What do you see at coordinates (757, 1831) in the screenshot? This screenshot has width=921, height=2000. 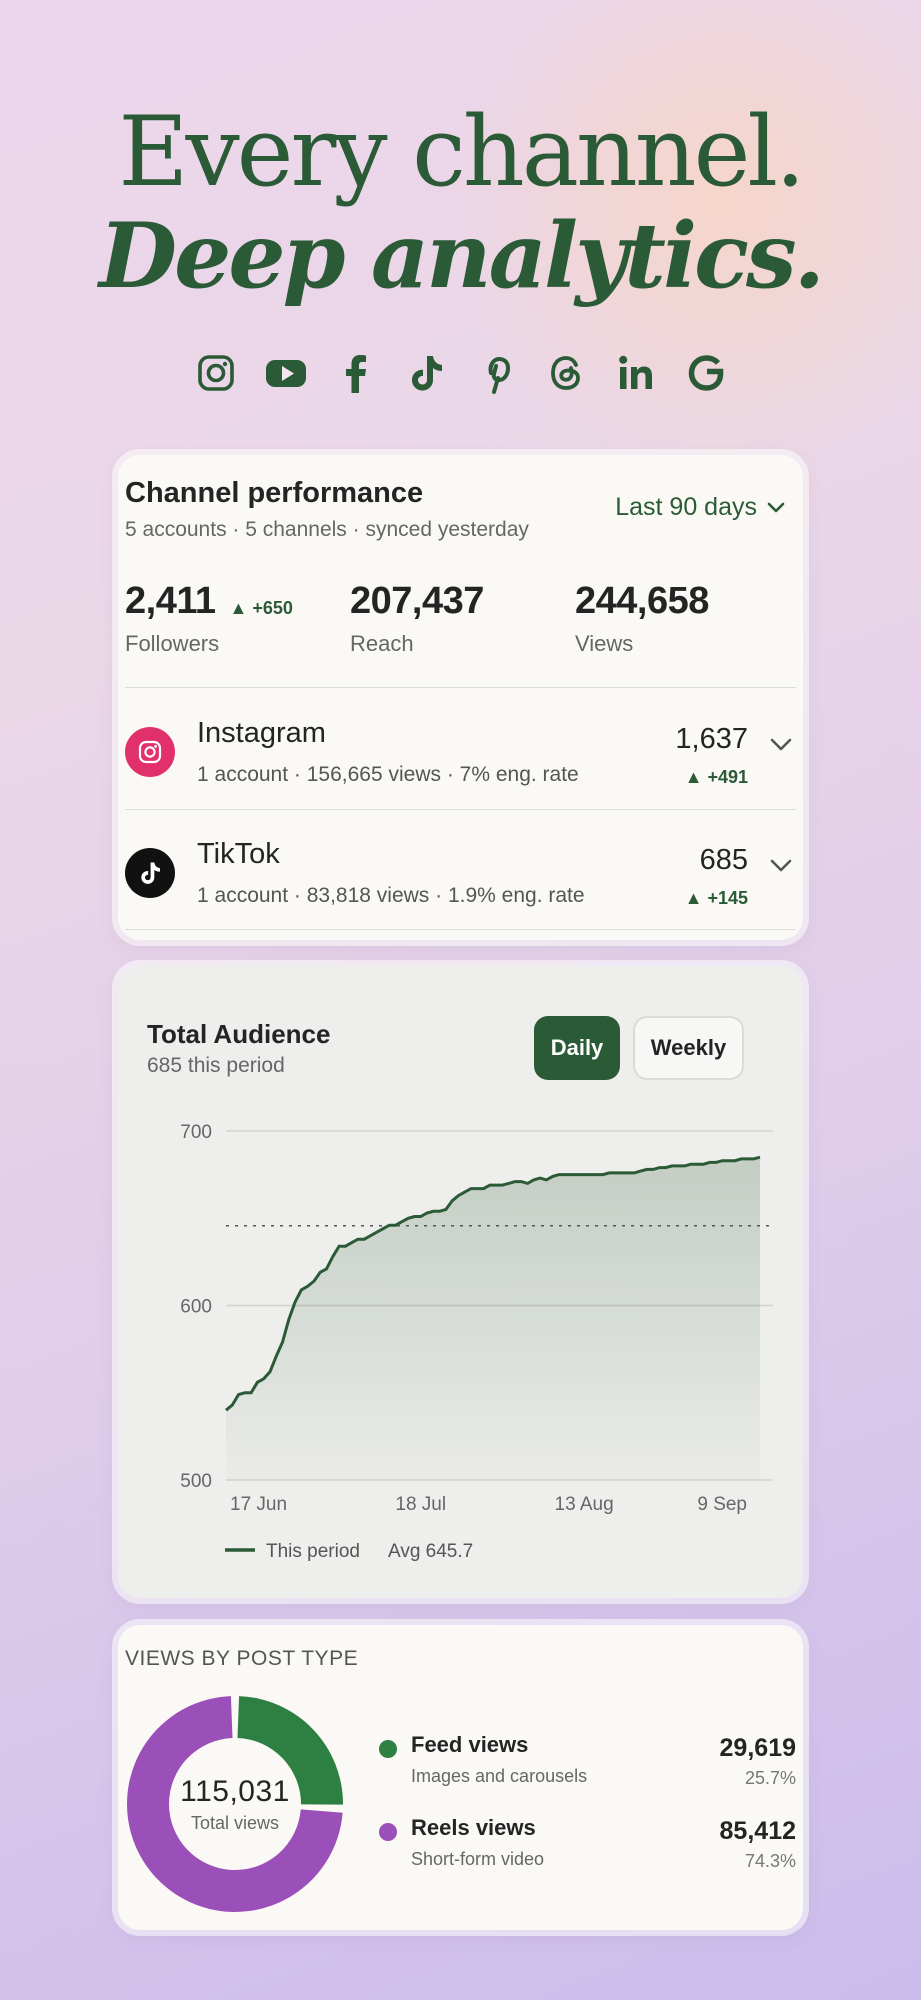 I see `legend-value: 85,412` at bounding box center [757, 1831].